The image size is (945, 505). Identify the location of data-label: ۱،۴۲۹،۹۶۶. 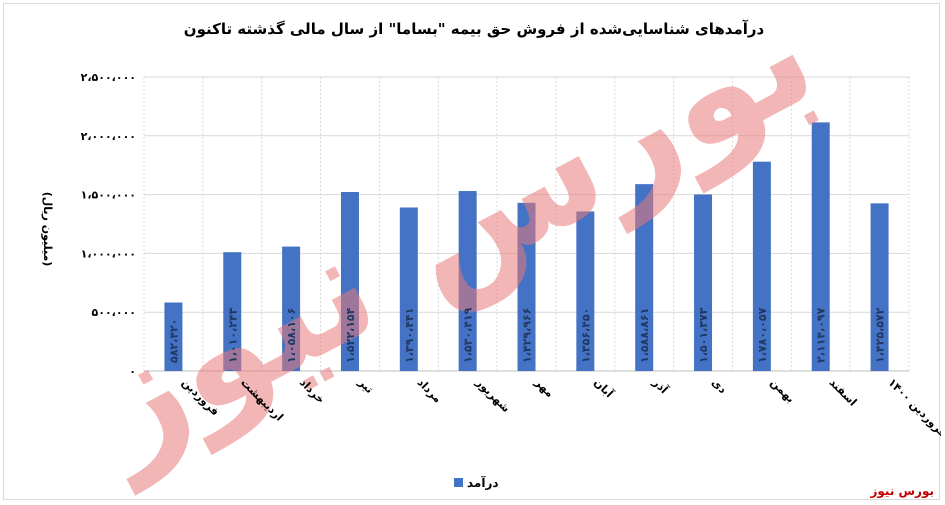
(527, 335).